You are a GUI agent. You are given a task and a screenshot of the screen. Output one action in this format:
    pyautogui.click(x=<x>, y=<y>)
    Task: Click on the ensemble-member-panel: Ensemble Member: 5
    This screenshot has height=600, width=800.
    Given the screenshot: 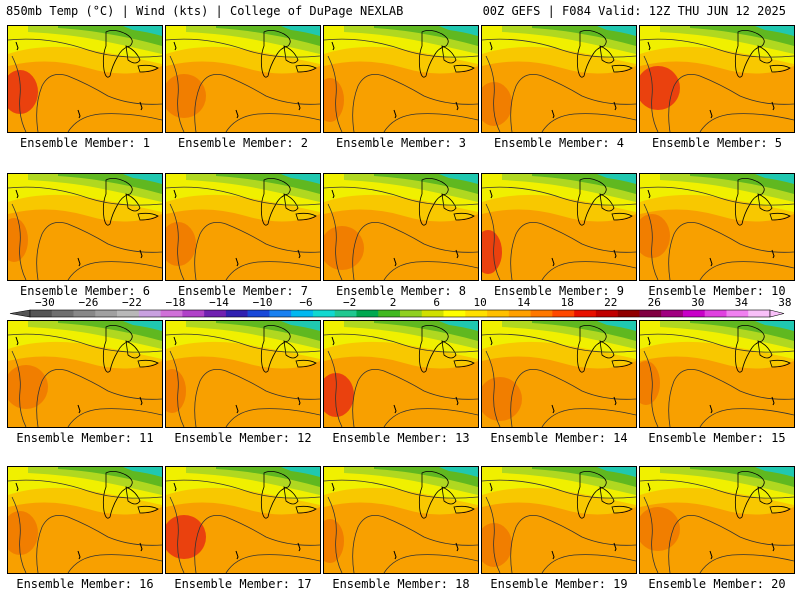 What is the action you would take?
    pyautogui.click(x=717, y=87)
    